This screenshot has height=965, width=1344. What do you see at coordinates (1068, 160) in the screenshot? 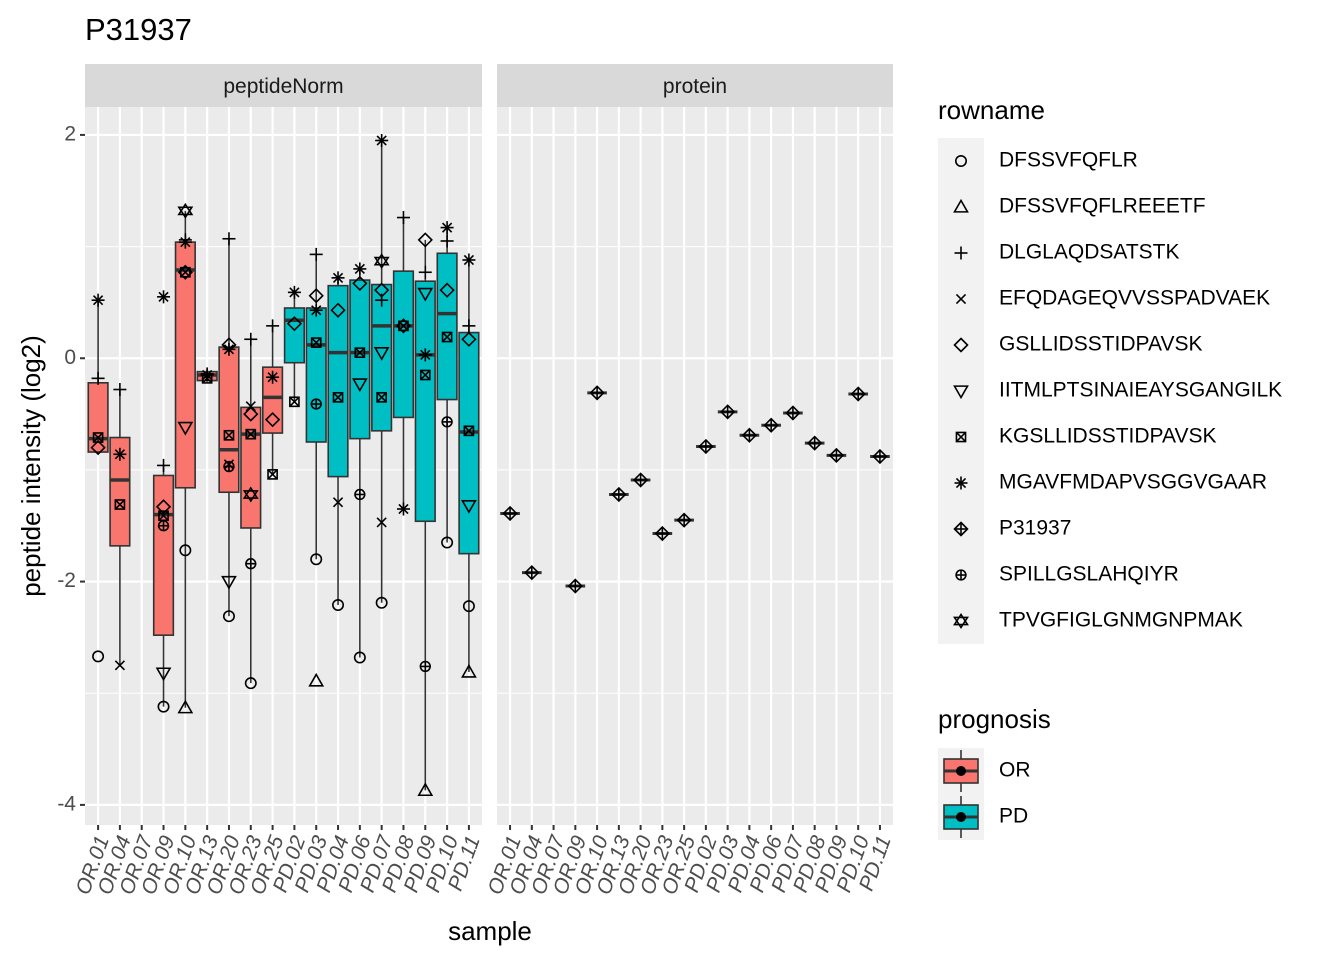
I see `legend-label: DFSSVFQFLR` at bounding box center [1068, 160].